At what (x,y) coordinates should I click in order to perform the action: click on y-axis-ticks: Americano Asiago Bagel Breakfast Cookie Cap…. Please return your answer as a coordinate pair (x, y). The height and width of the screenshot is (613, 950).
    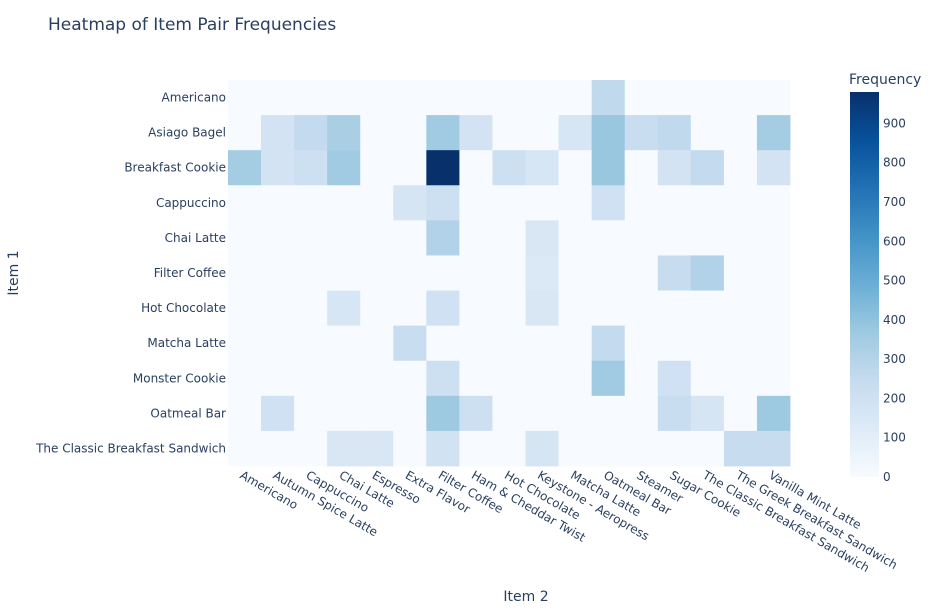
    Looking at the image, I should click on (130, 273).